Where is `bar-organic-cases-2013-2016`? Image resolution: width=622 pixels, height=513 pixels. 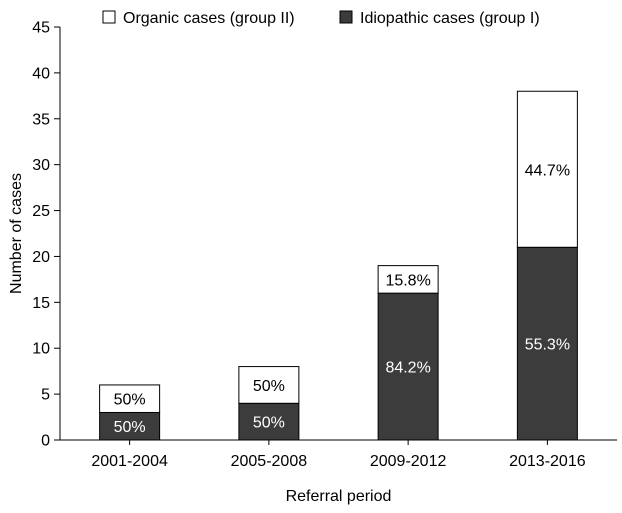 bar-organic-cases-2013-2016 is located at coordinates (547, 169).